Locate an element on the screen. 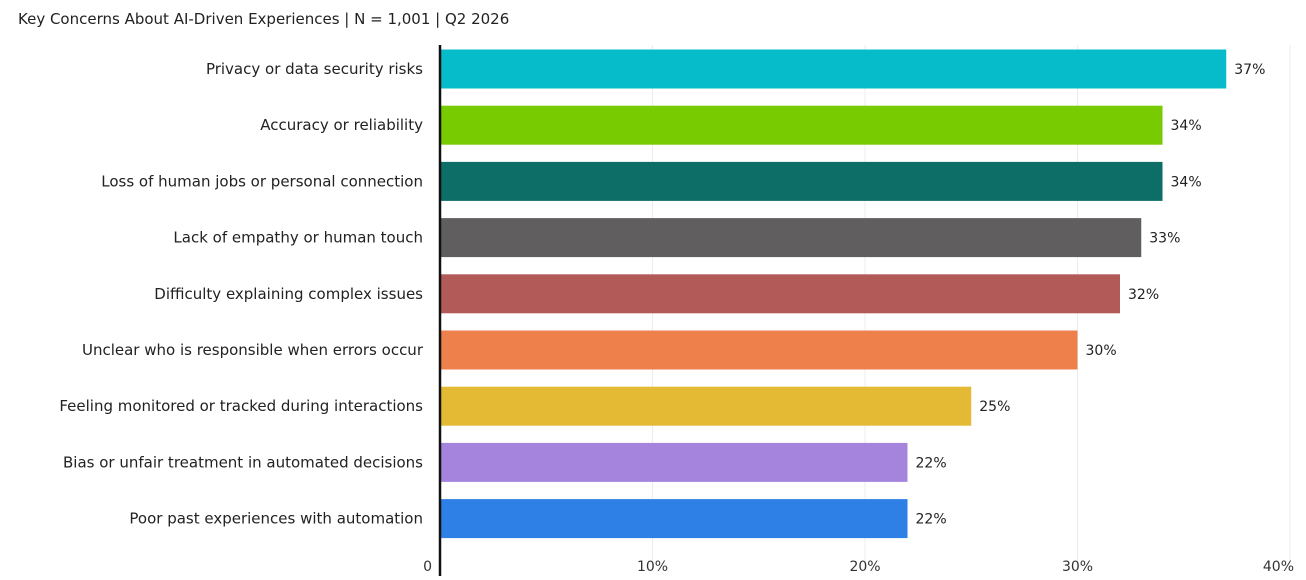 Image resolution: width=1306 pixels, height=580 pixels. x-axis-ticks: 0 10% 20% 30% 40% is located at coordinates (858, 567).